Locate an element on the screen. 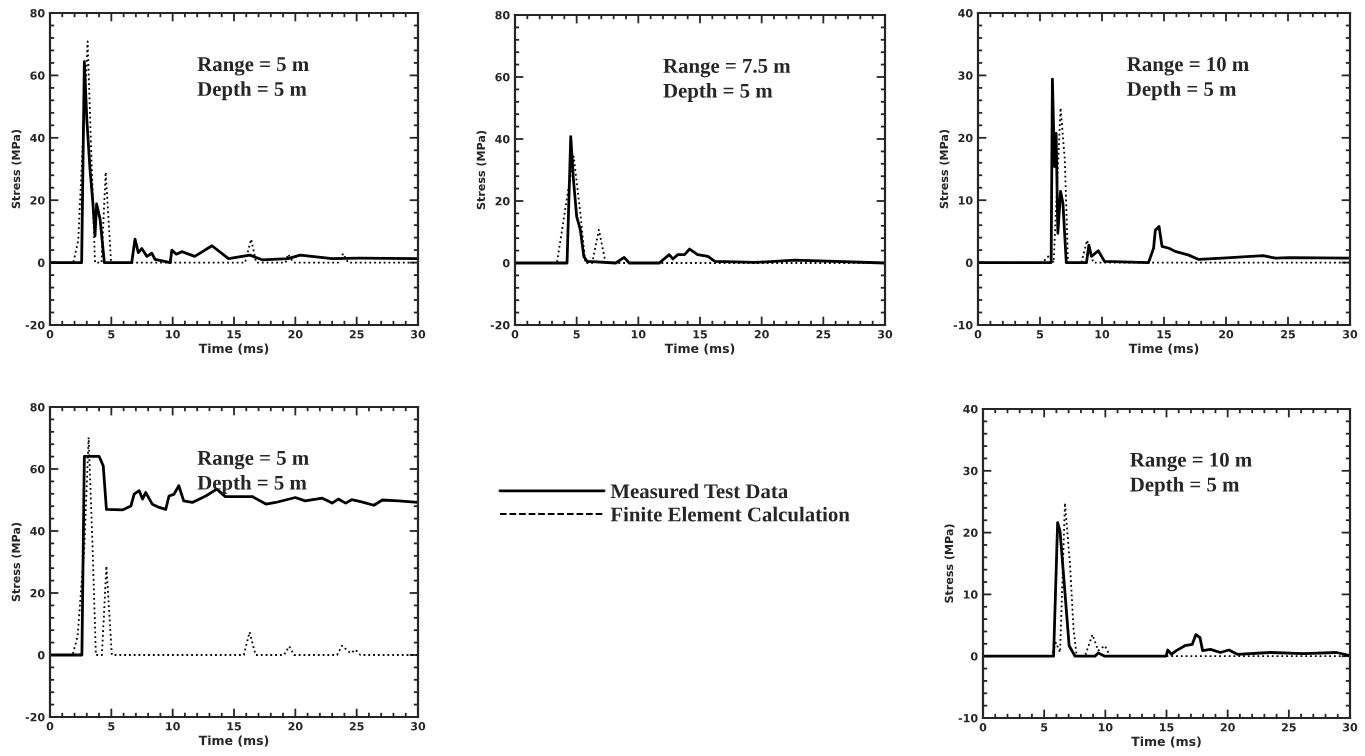 This screenshot has width=1365, height=756. annotation: Range = 7.5 m Depth = 5 m is located at coordinates (727, 80).